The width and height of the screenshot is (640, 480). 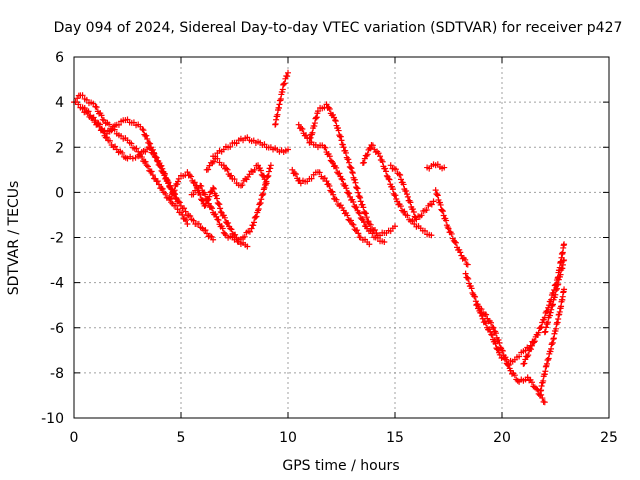 What do you see at coordinates (142, 129) in the screenshot?
I see `data-point-track-b` at bounding box center [142, 129].